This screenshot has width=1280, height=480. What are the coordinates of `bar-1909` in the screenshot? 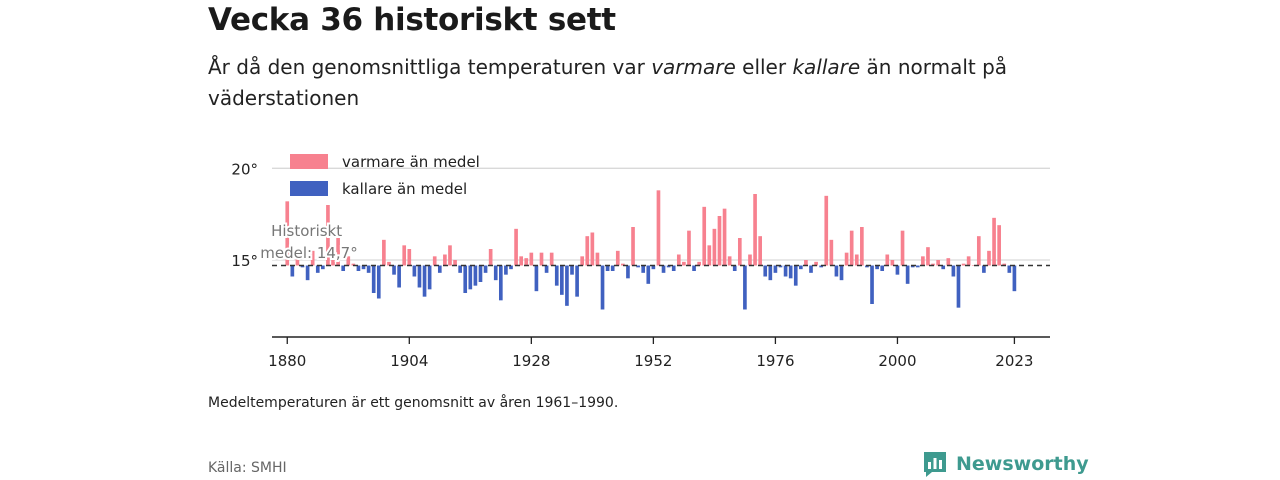 It's located at (434, 261).